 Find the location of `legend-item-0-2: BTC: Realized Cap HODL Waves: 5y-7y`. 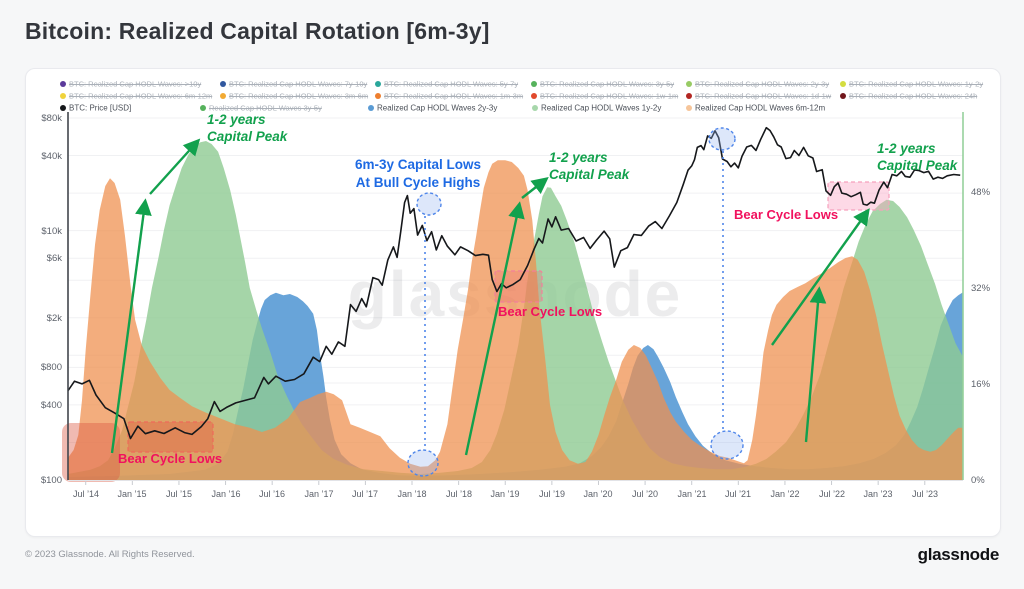

legend-item-0-2: BTC: Realized Cap HODL Waves: 5y-7y is located at coordinates (446, 84).